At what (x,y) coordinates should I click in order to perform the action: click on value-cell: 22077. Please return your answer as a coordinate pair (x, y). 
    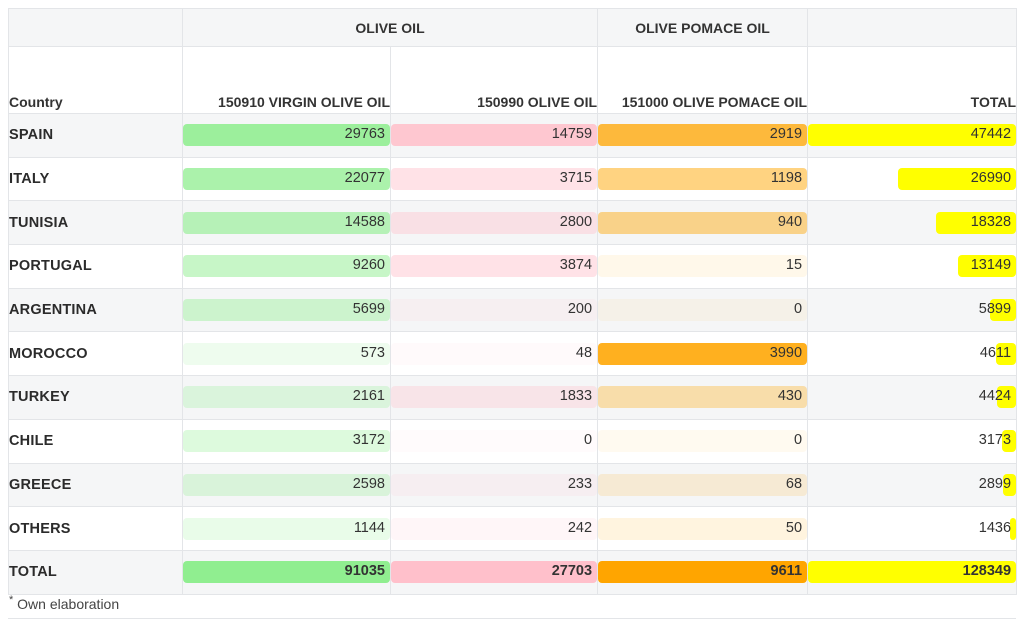
    Looking at the image, I should click on (286, 179).